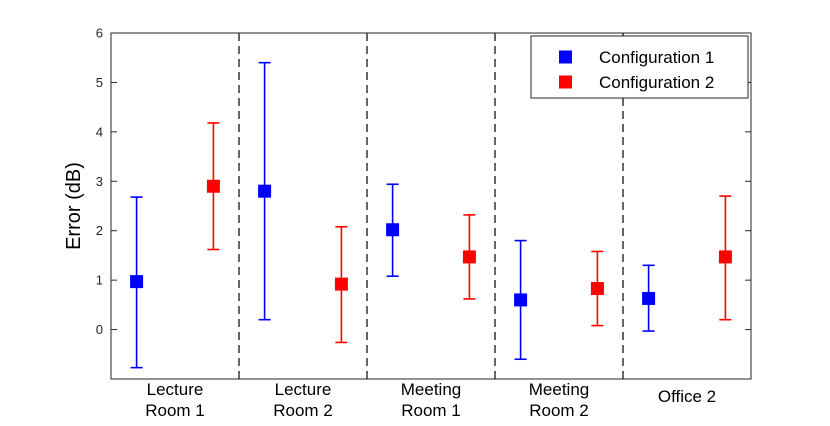 The image size is (830, 426). Describe the element at coordinates (656, 57) in the screenshot. I see `legend-label: Configuration 1` at that location.